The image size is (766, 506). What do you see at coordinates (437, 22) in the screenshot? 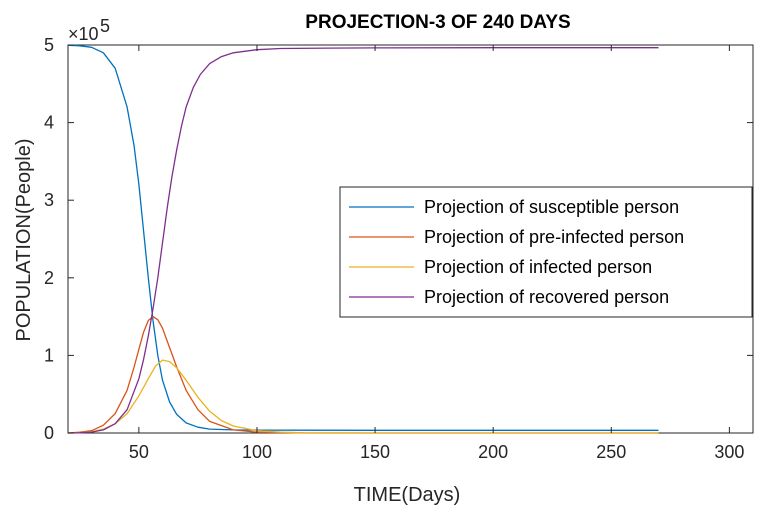
I see `chart-title: PROJECTION-3 OF 240 DAYS` at bounding box center [437, 22].